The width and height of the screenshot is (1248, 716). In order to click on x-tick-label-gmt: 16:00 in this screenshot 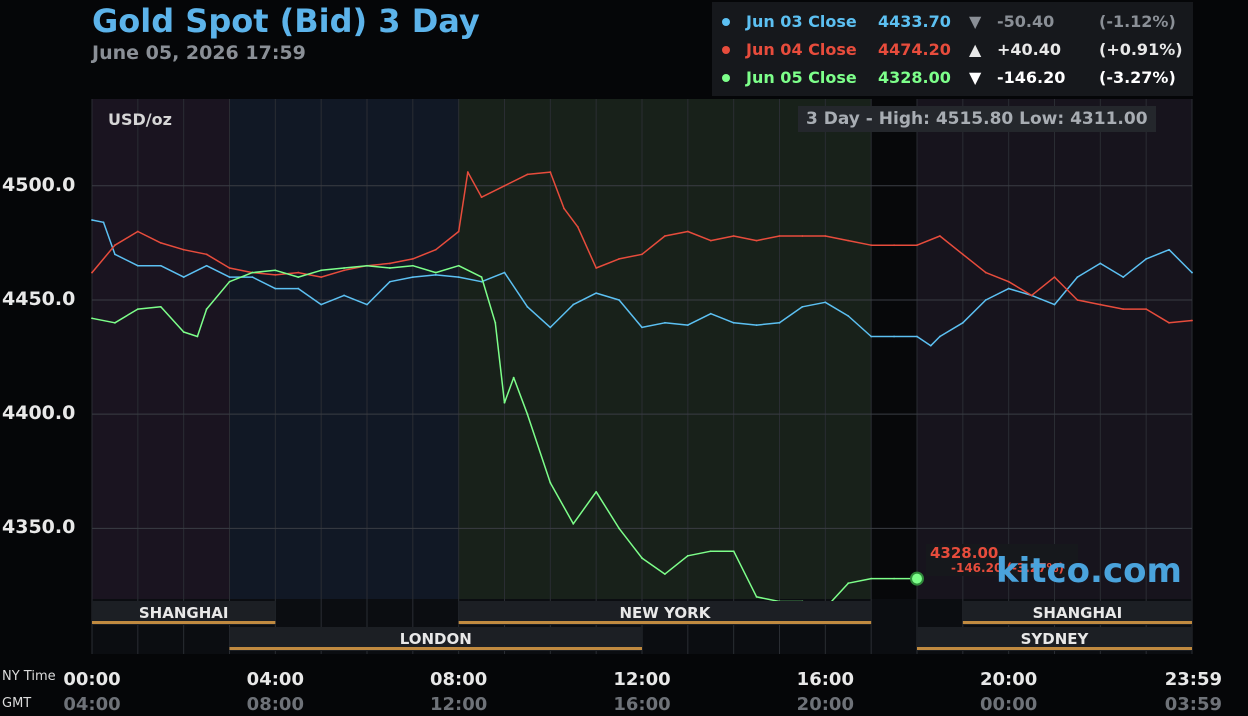, I will do `click(642, 704)`.